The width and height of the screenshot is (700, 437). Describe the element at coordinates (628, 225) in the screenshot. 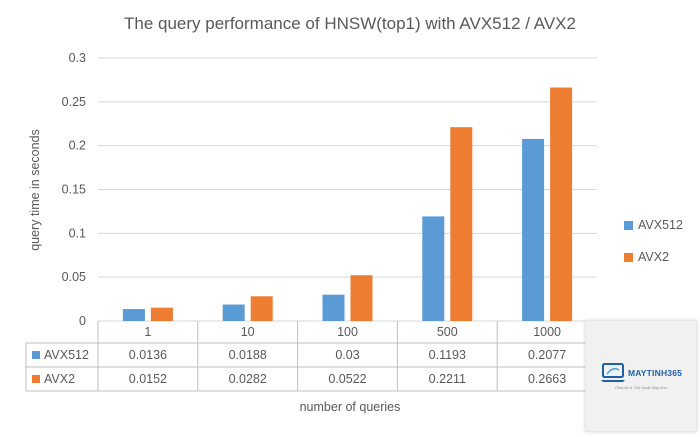

I see `legend-swatch-avx512` at that location.